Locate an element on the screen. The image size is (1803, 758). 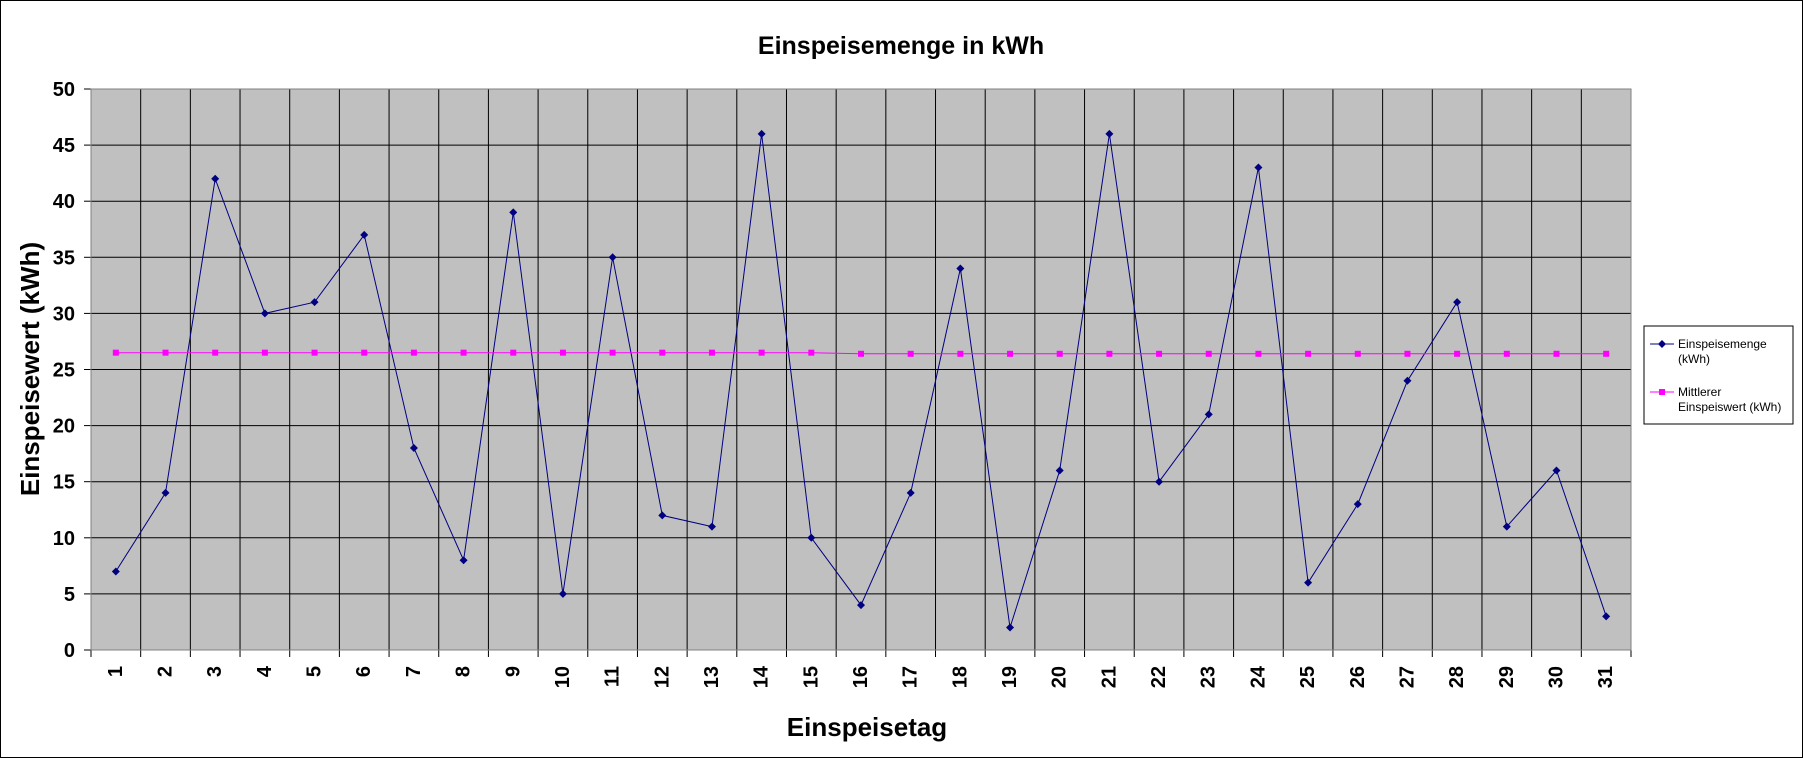
x-tick-label: 11 is located at coordinates (613, 676).